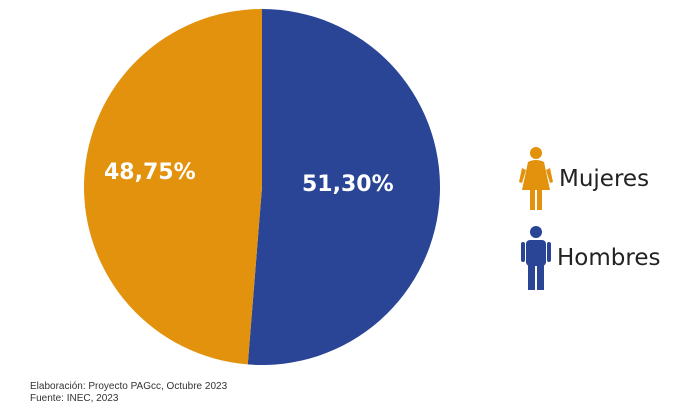  What do you see at coordinates (604, 179) in the screenshot?
I see `legend-label-mujeres: Mujeres` at bounding box center [604, 179].